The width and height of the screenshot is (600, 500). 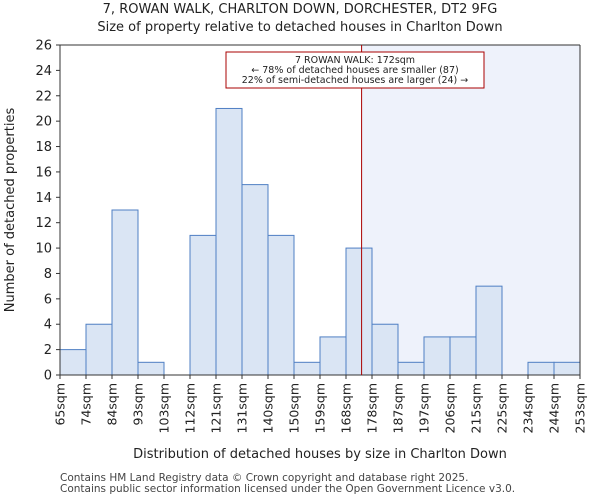 I want to click on y-tick-label: 26, so click(x=43, y=46).